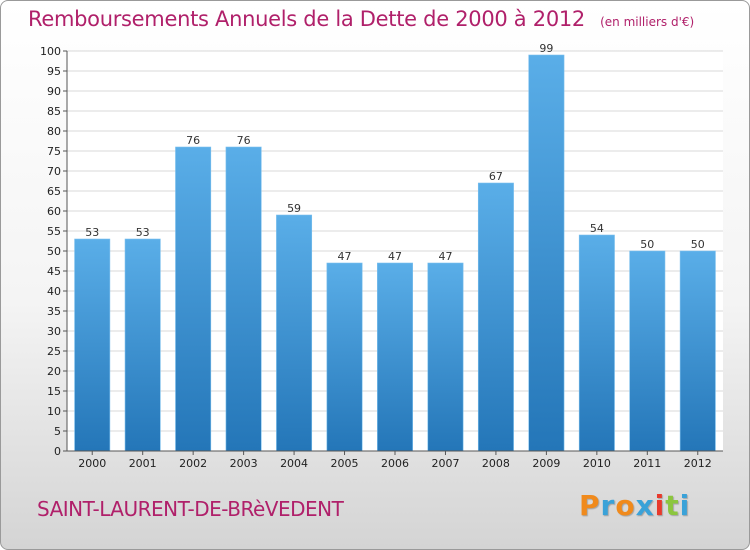 The image size is (750, 550). I want to click on bar-2009, so click(546, 253).